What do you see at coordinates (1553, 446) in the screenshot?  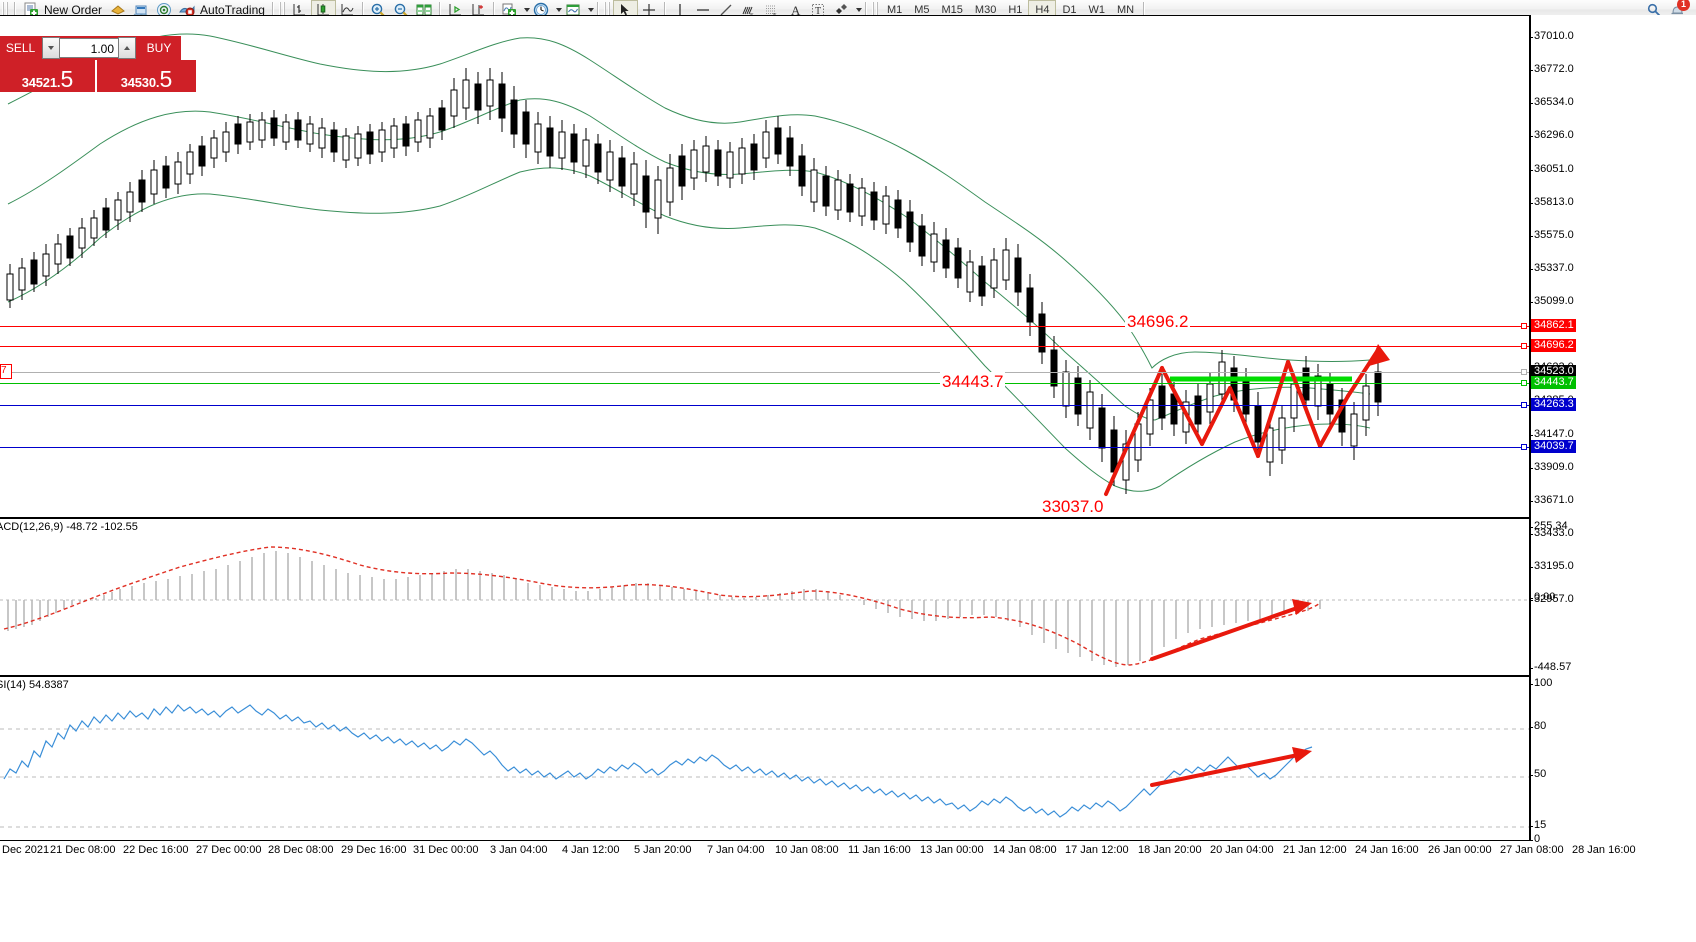 I see `price-tag-support-blue-lower: 34039.7` at bounding box center [1553, 446].